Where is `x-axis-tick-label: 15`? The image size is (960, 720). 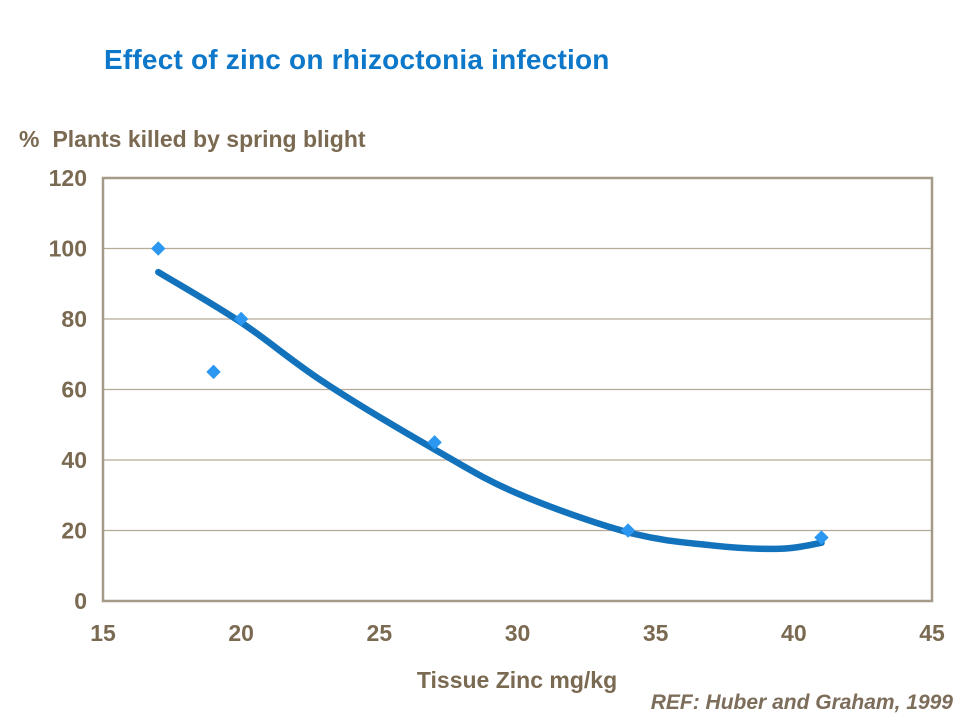
x-axis-tick-label: 15 is located at coordinates (103, 633).